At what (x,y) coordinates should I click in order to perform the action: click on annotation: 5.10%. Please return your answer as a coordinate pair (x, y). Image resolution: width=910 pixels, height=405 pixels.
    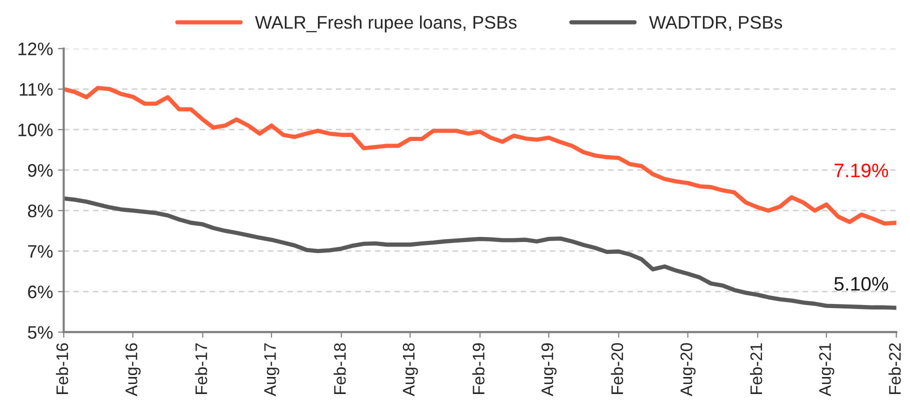
    Looking at the image, I should click on (861, 283).